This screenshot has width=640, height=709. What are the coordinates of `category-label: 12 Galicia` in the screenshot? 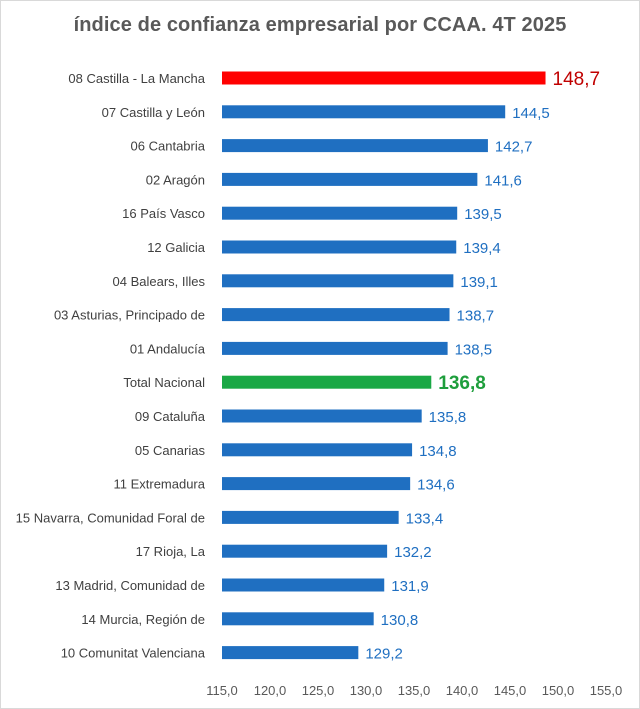 It's located at (176, 247).